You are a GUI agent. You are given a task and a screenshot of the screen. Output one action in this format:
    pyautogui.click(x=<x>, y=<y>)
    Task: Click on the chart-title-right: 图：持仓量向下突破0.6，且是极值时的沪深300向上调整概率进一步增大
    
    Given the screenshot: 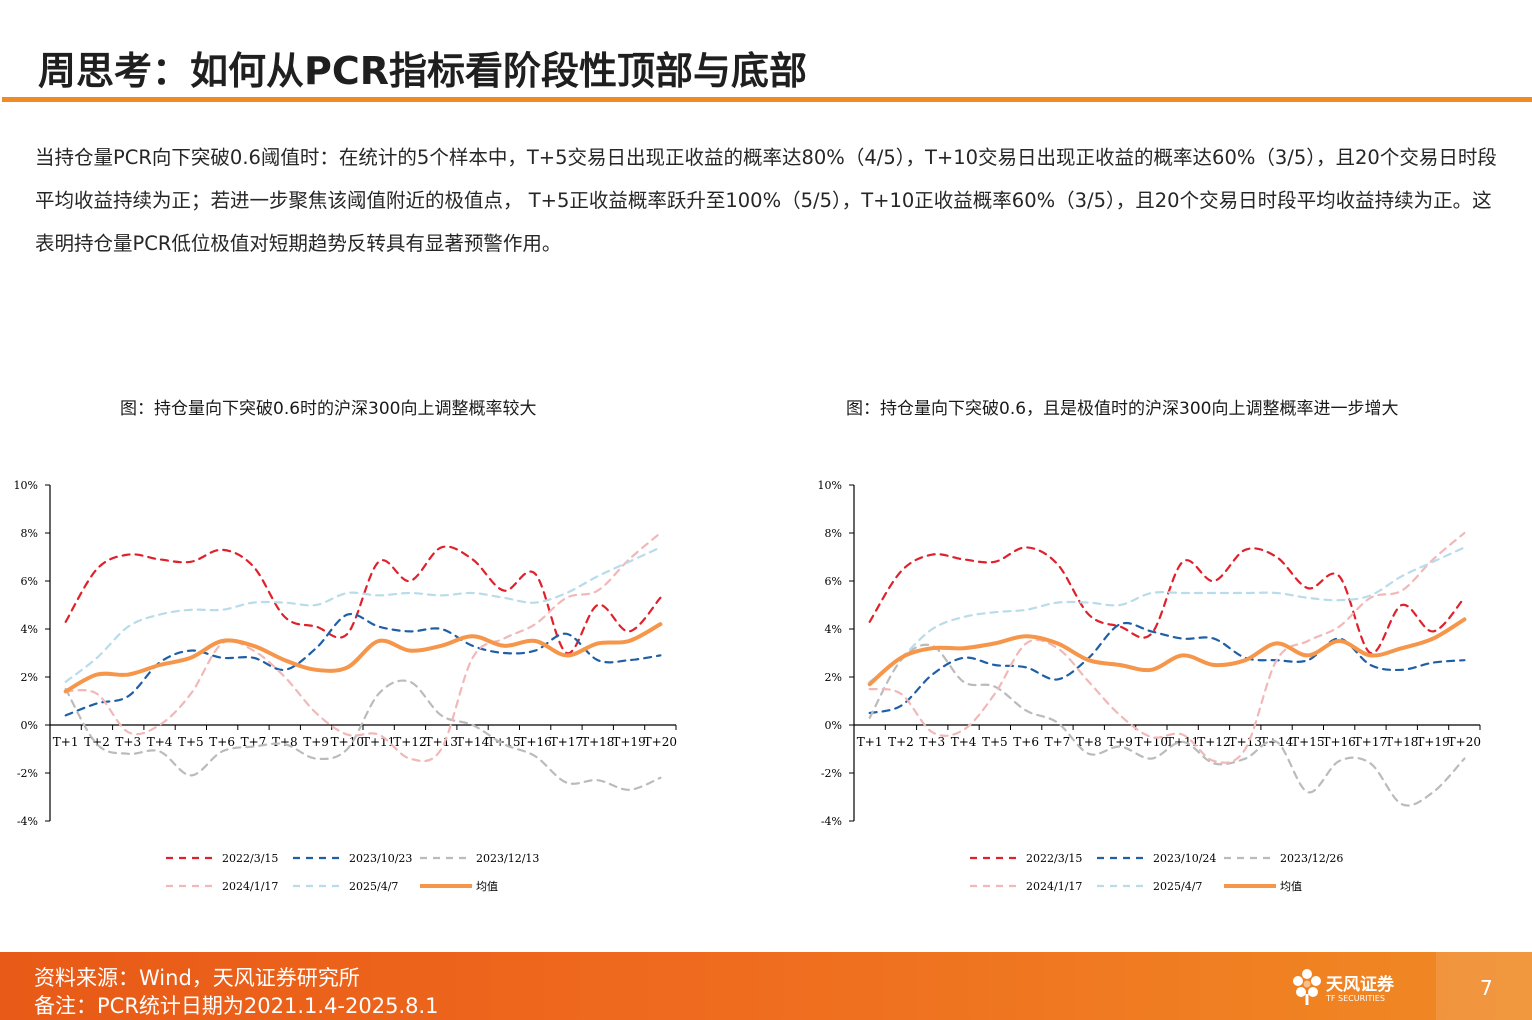 What is the action you would take?
    pyautogui.click(x=1122, y=409)
    